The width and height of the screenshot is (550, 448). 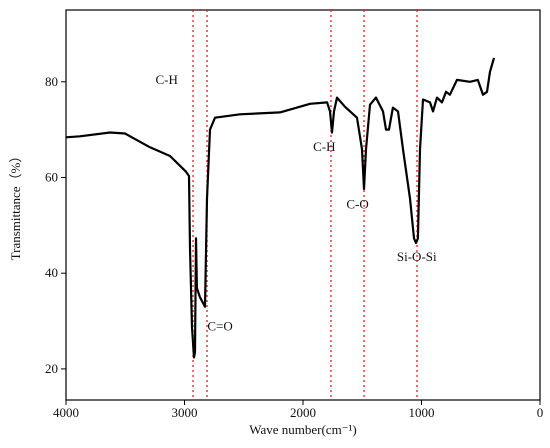 What do you see at coordinates (51, 176) in the screenshot?
I see `y-tick-label: 60` at bounding box center [51, 176].